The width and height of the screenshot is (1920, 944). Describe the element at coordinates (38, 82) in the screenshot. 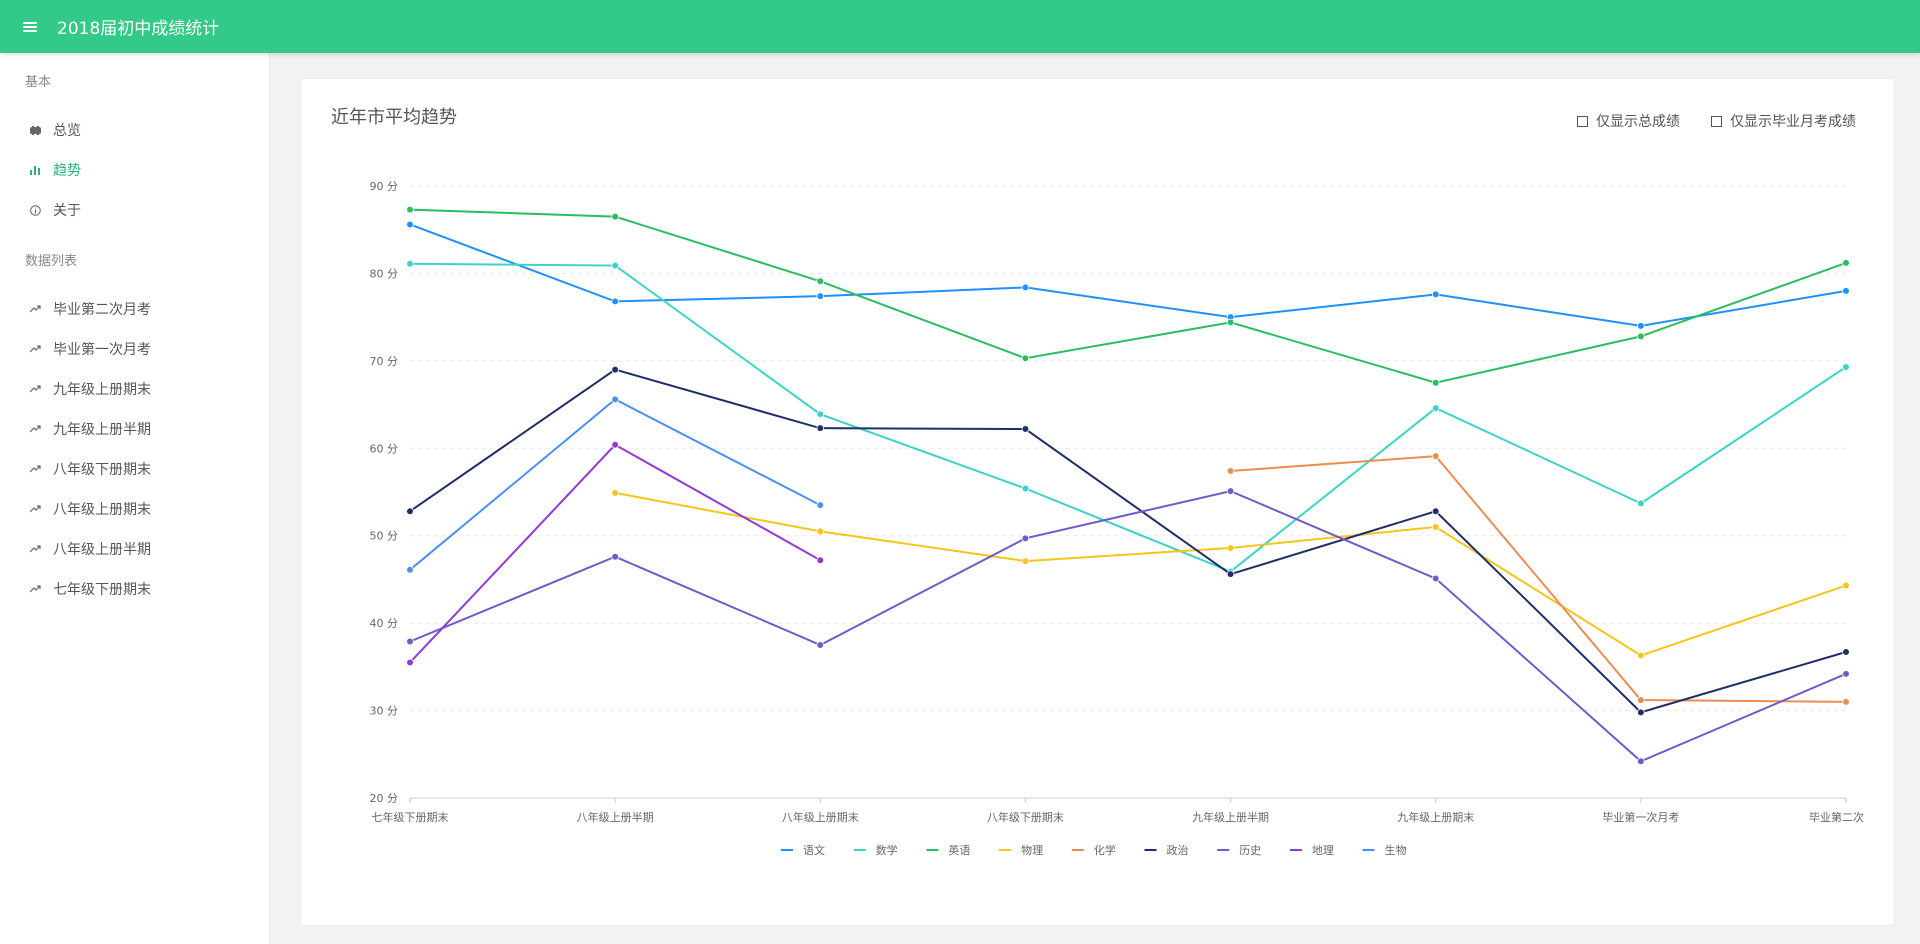

I see `sidebar-section-basic: 基本` at that location.